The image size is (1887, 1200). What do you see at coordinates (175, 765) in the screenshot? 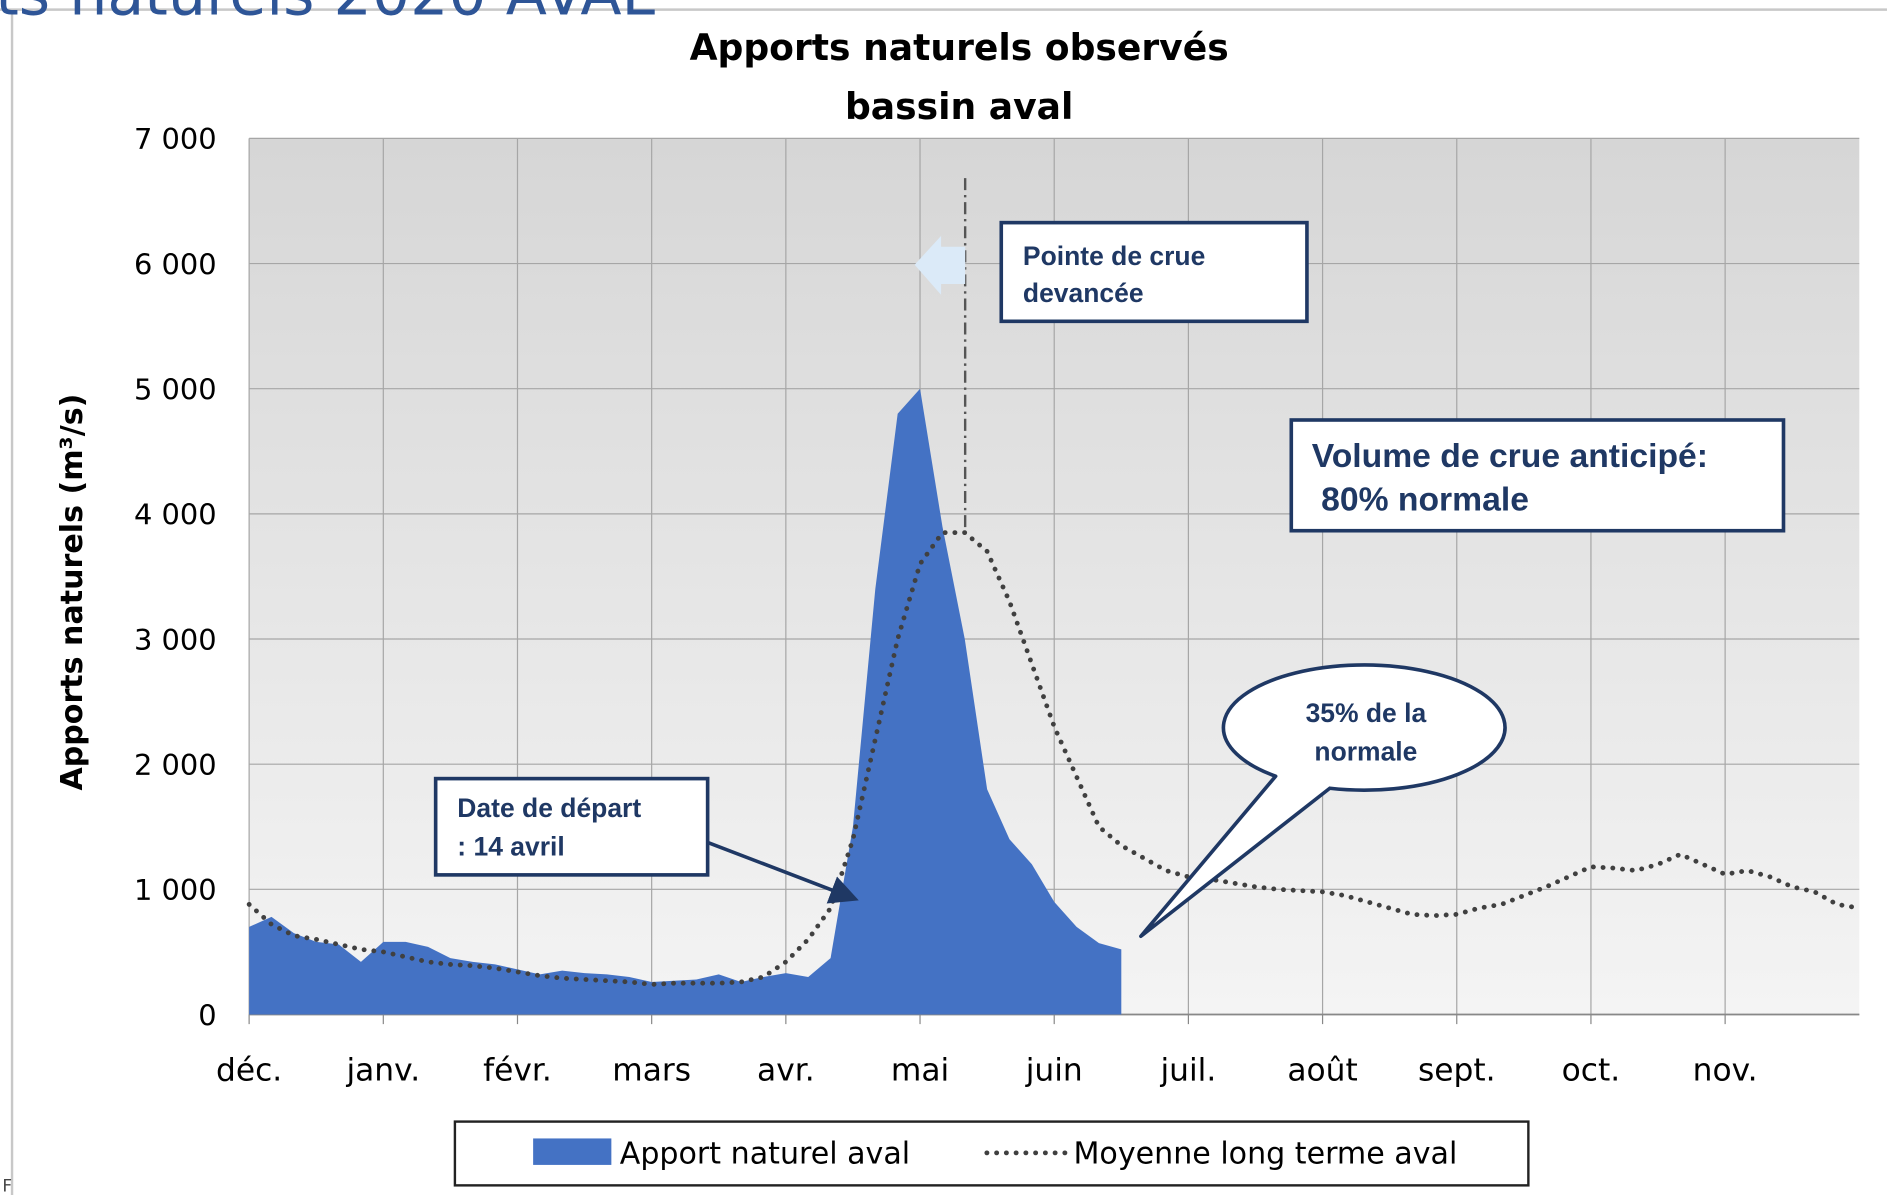
I see `y-tick-label: 2 000` at bounding box center [175, 765].